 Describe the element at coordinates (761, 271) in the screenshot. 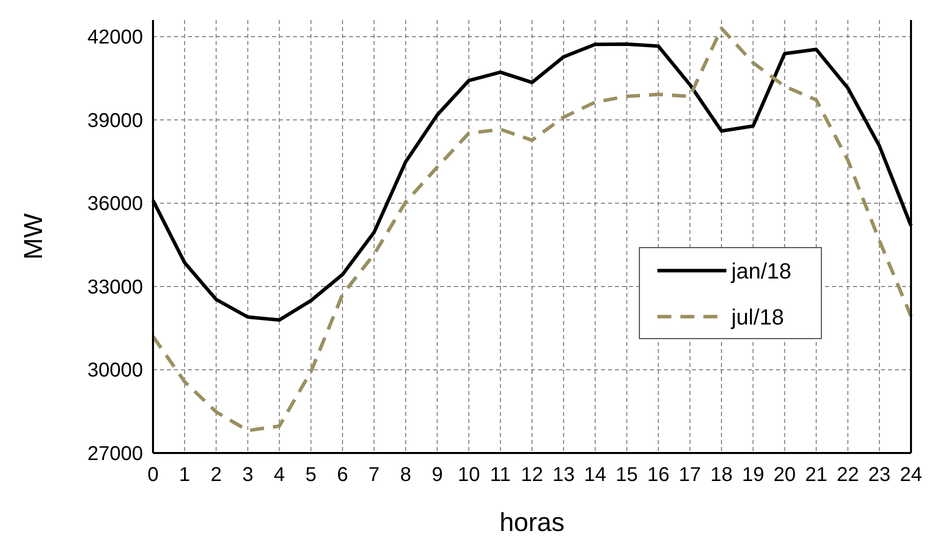

I see `legend-label: jan/18` at that location.